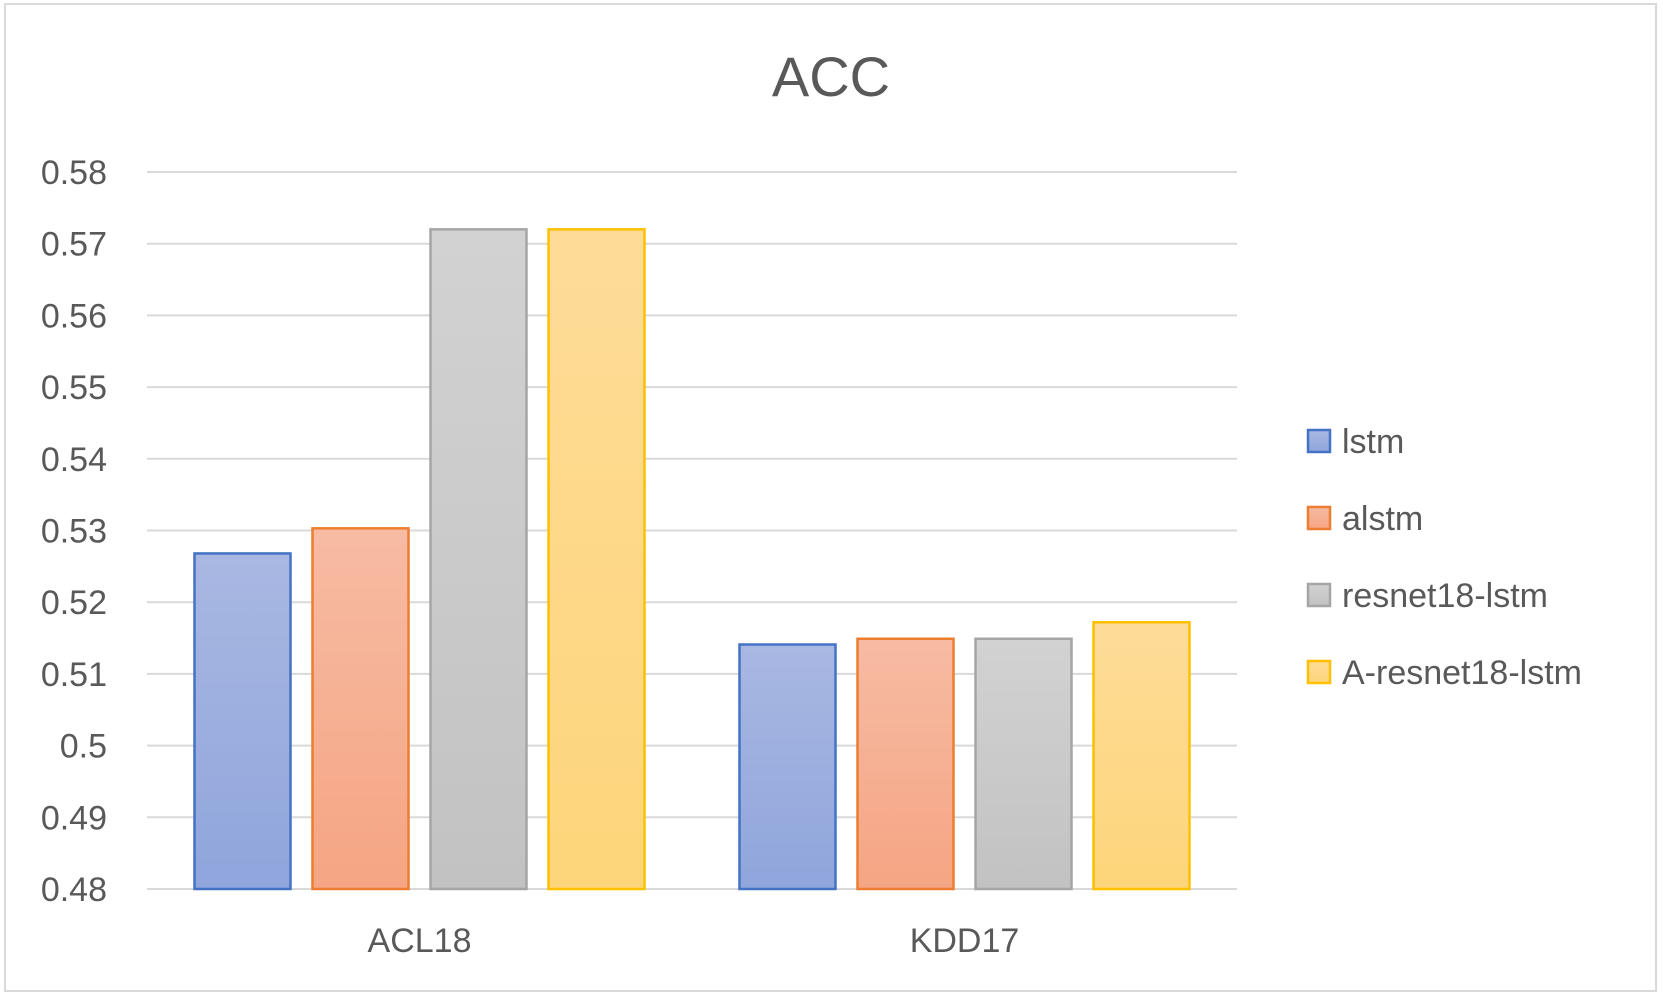 The width and height of the screenshot is (1663, 999). What do you see at coordinates (74, 460) in the screenshot?
I see `y-tick-label: 0.54` at bounding box center [74, 460].